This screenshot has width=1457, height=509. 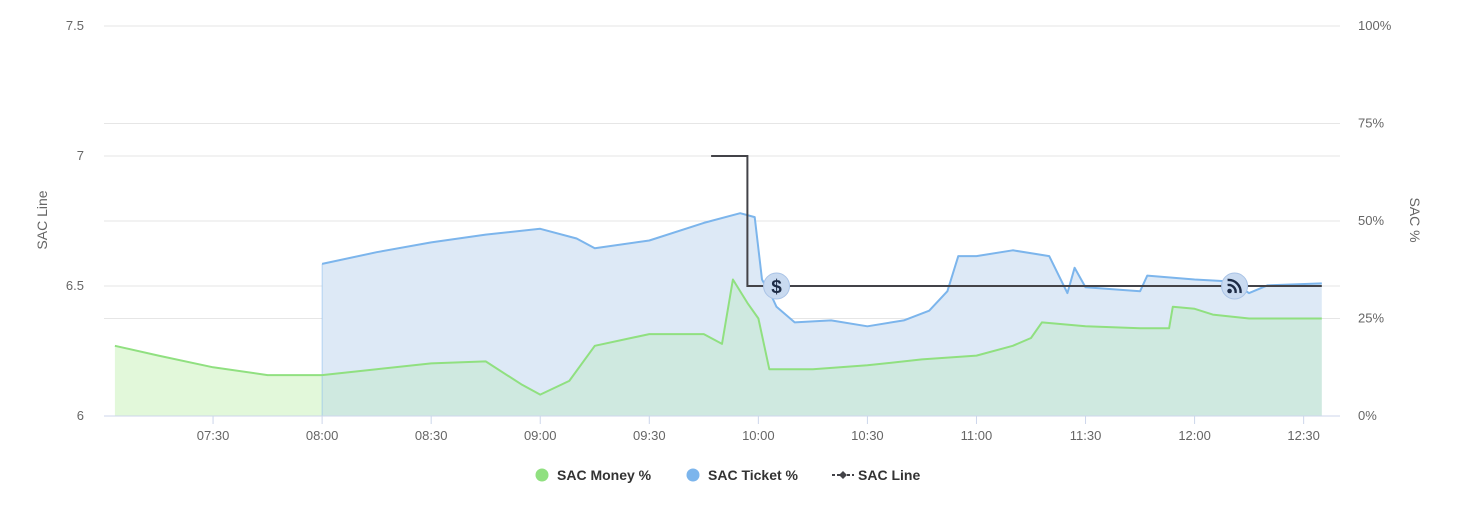 I want to click on y-right-tick-label: 25%, so click(x=1371, y=318).